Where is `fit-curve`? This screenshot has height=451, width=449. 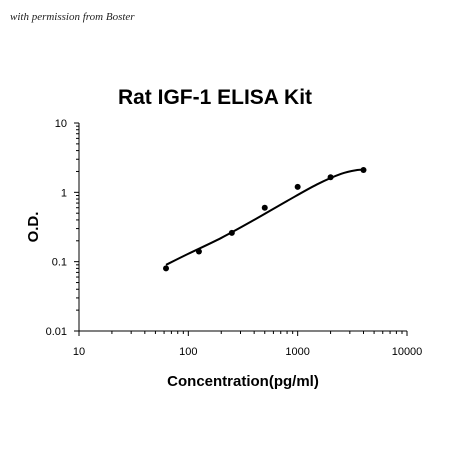 fit-curve is located at coordinates (264, 217).